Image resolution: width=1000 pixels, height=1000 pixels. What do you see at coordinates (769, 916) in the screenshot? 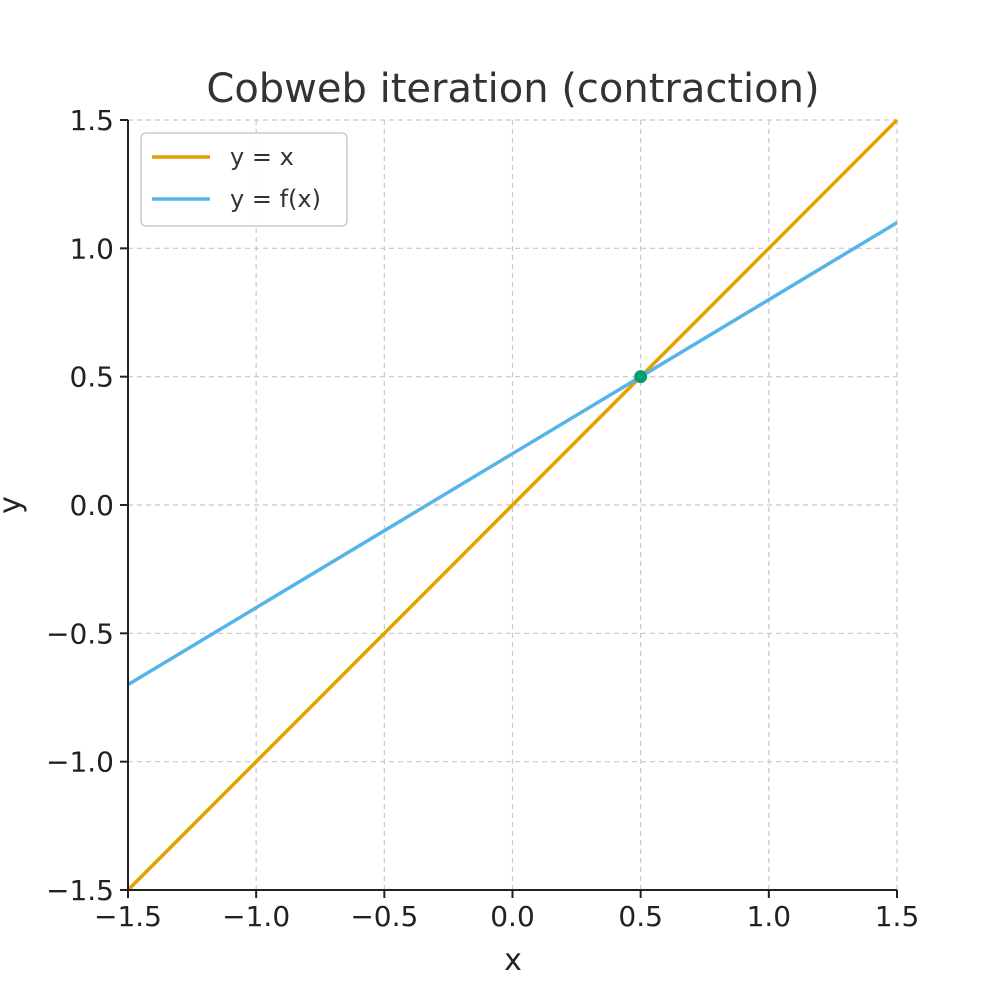
I see `x-tick-label-5: 1.0` at bounding box center [769, 916].